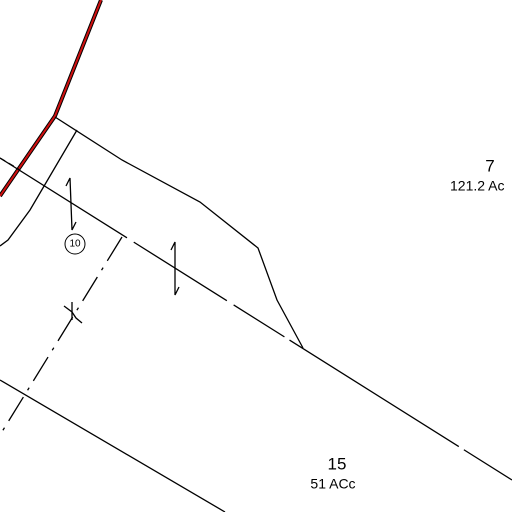 This screenshot has height=512, width=512. I want to click on parcel-number: 15, so click(337, 463).